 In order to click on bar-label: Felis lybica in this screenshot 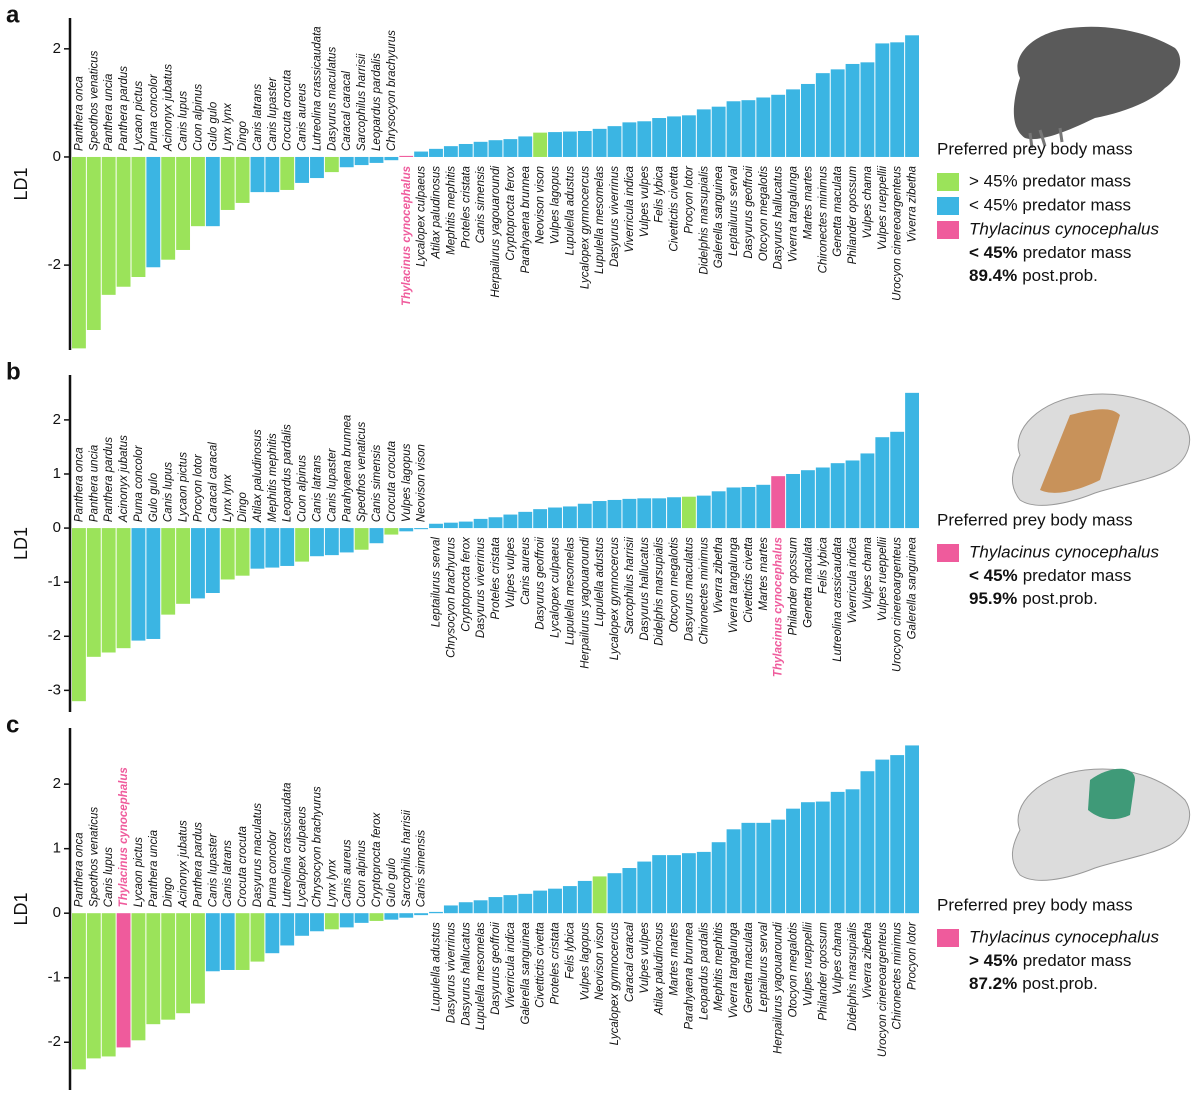, I will do `click(660, 194)`.